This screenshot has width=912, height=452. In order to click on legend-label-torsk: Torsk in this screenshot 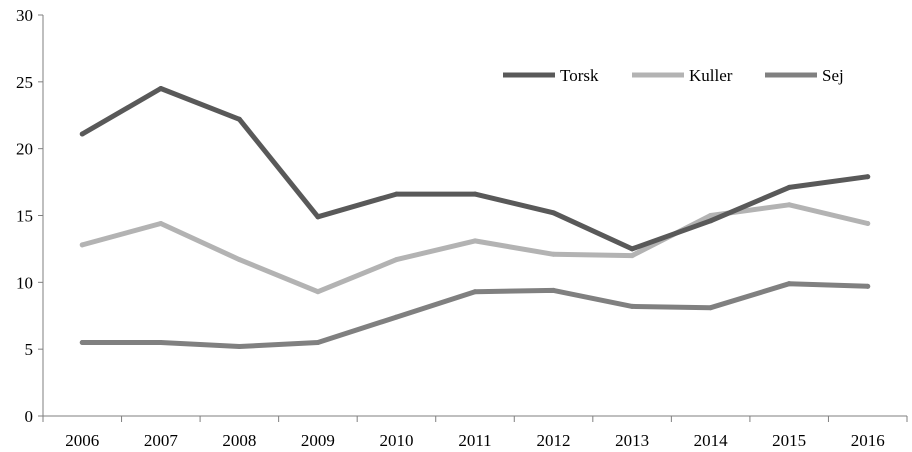, I will do `click(579, 75)`.